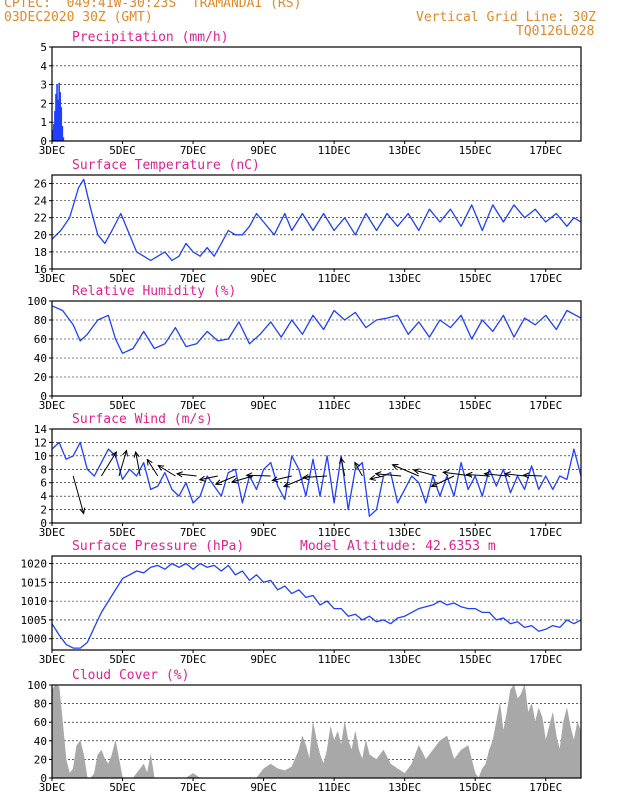 Image resolution: width=618 pixels, height=800 pixels. I want to click on y-tick-label: 2, so click(43, 510).